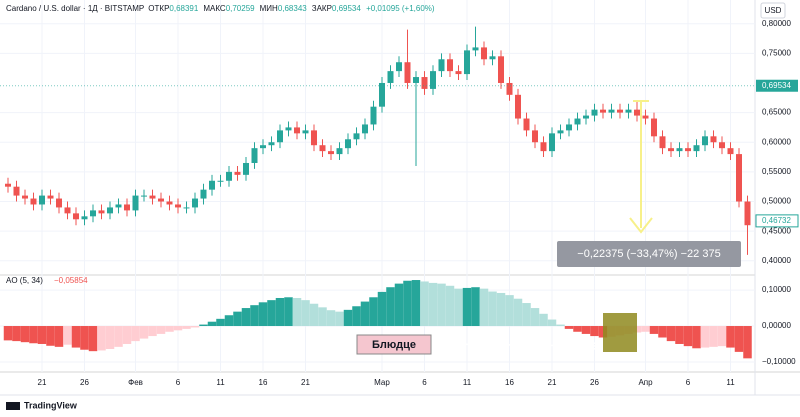 The height and width of the screenshot is (417, 800). Describe the element at coordinates (620, 332) in the screenshot. I see `saucer-highlight` at that location.